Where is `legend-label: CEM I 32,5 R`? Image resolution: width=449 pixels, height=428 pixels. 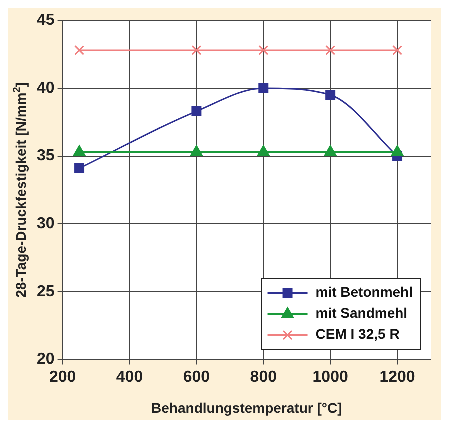
legend-label: CEM I 32,5 R is located at coordinates (358, 334).